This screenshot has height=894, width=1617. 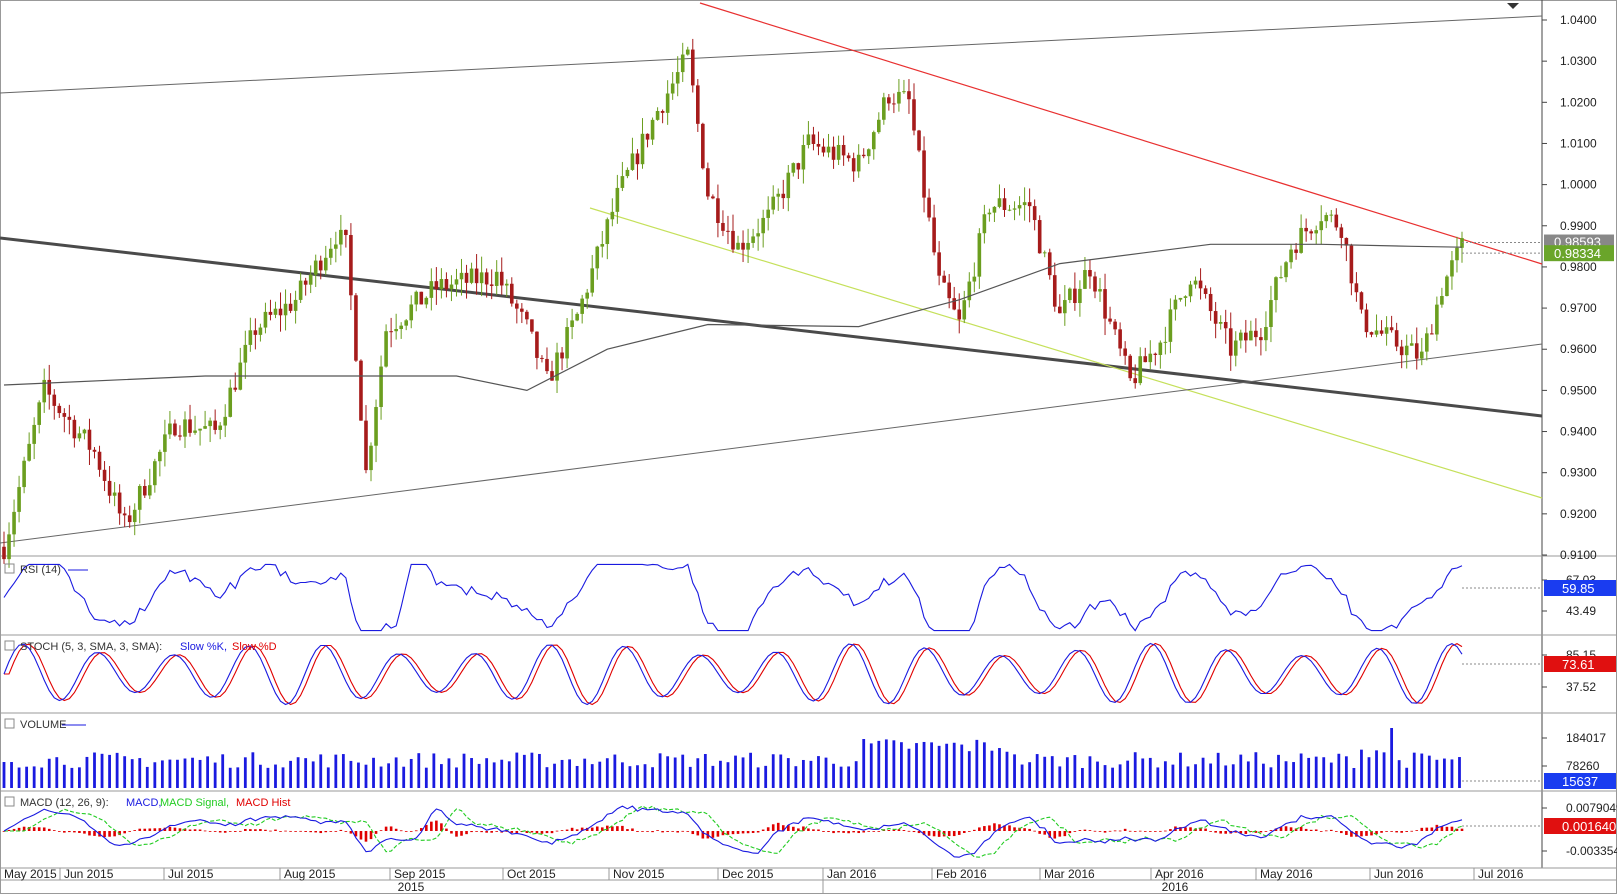 What do you see at coordinates (748, 874) in the screenshot?
I see `month-label: Dec 2015` at bounding box center [748, 874].